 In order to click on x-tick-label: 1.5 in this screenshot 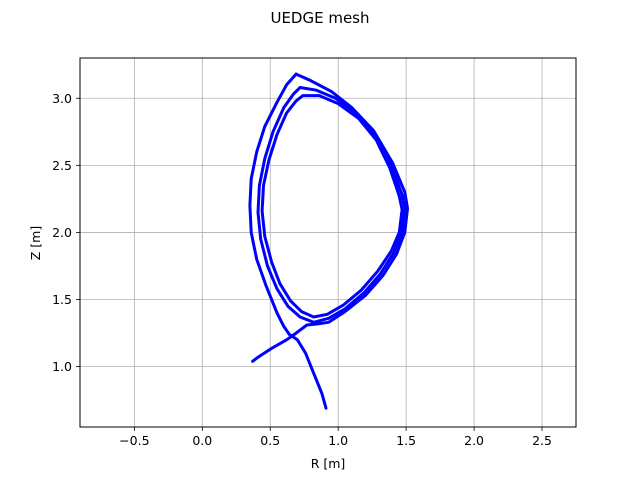, I will do `click(406, 440)`.